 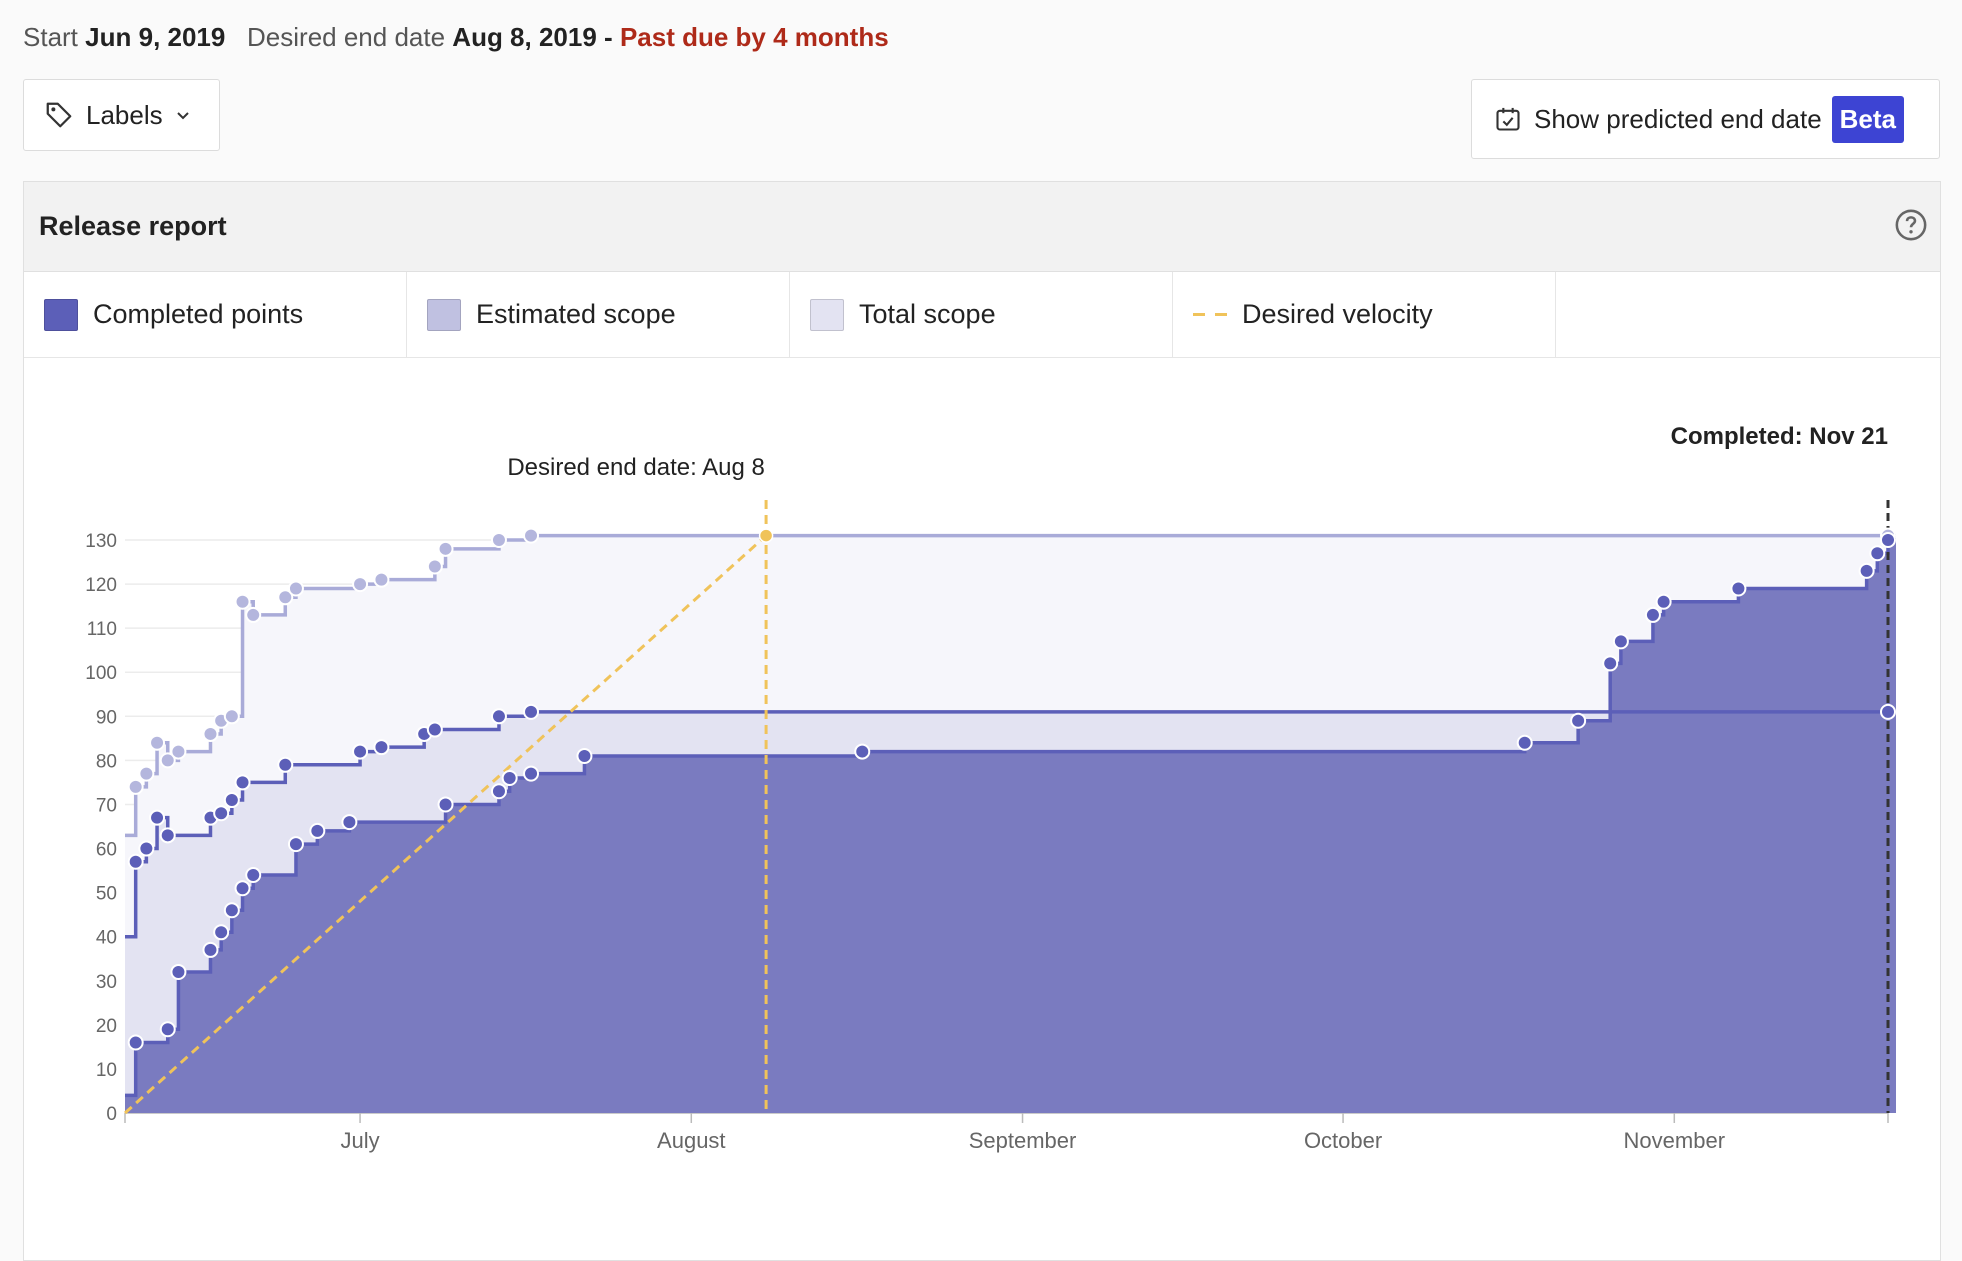 I want to click on labels-button-label: Labels, so click(x=124, y=114).